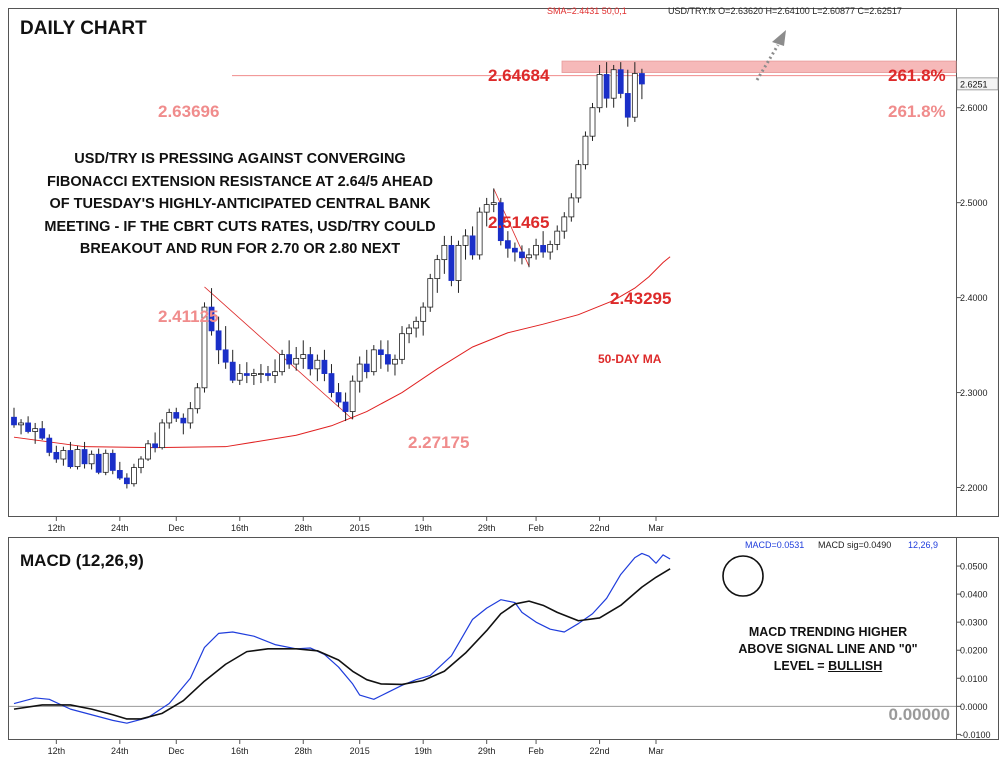  I want to click on level-label-2-27175: 2.27175, so click(438, 442).